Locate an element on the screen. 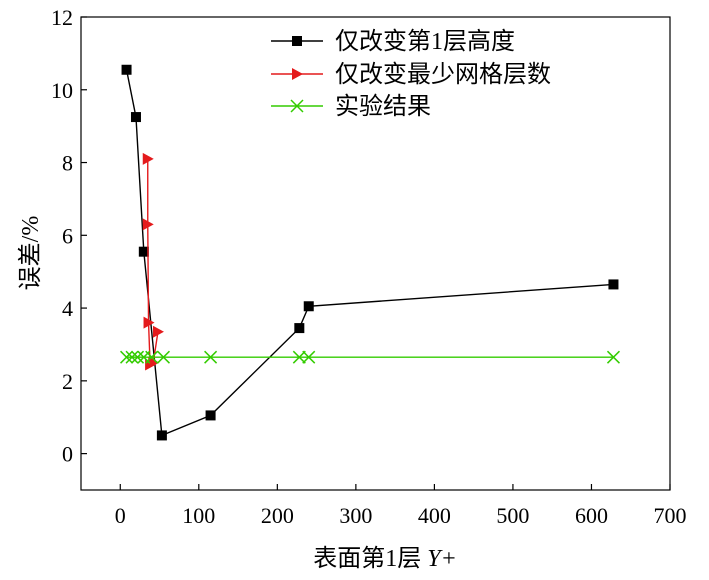 The width and height of the screenshot is (709, 580). legend-item-2: 仅改变最少网格层数 is located at coordinates (411, 74).